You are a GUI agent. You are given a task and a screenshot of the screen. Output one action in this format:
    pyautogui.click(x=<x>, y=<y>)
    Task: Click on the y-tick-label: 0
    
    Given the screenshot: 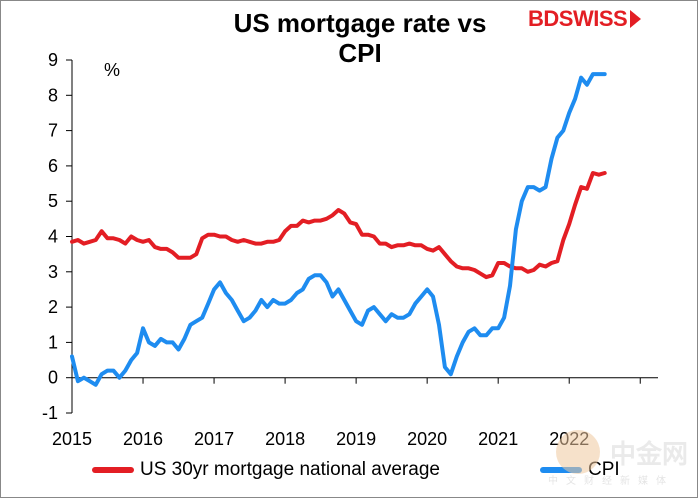 What is the action you would take?
    pyautogui.click(x=53, y=378)
    